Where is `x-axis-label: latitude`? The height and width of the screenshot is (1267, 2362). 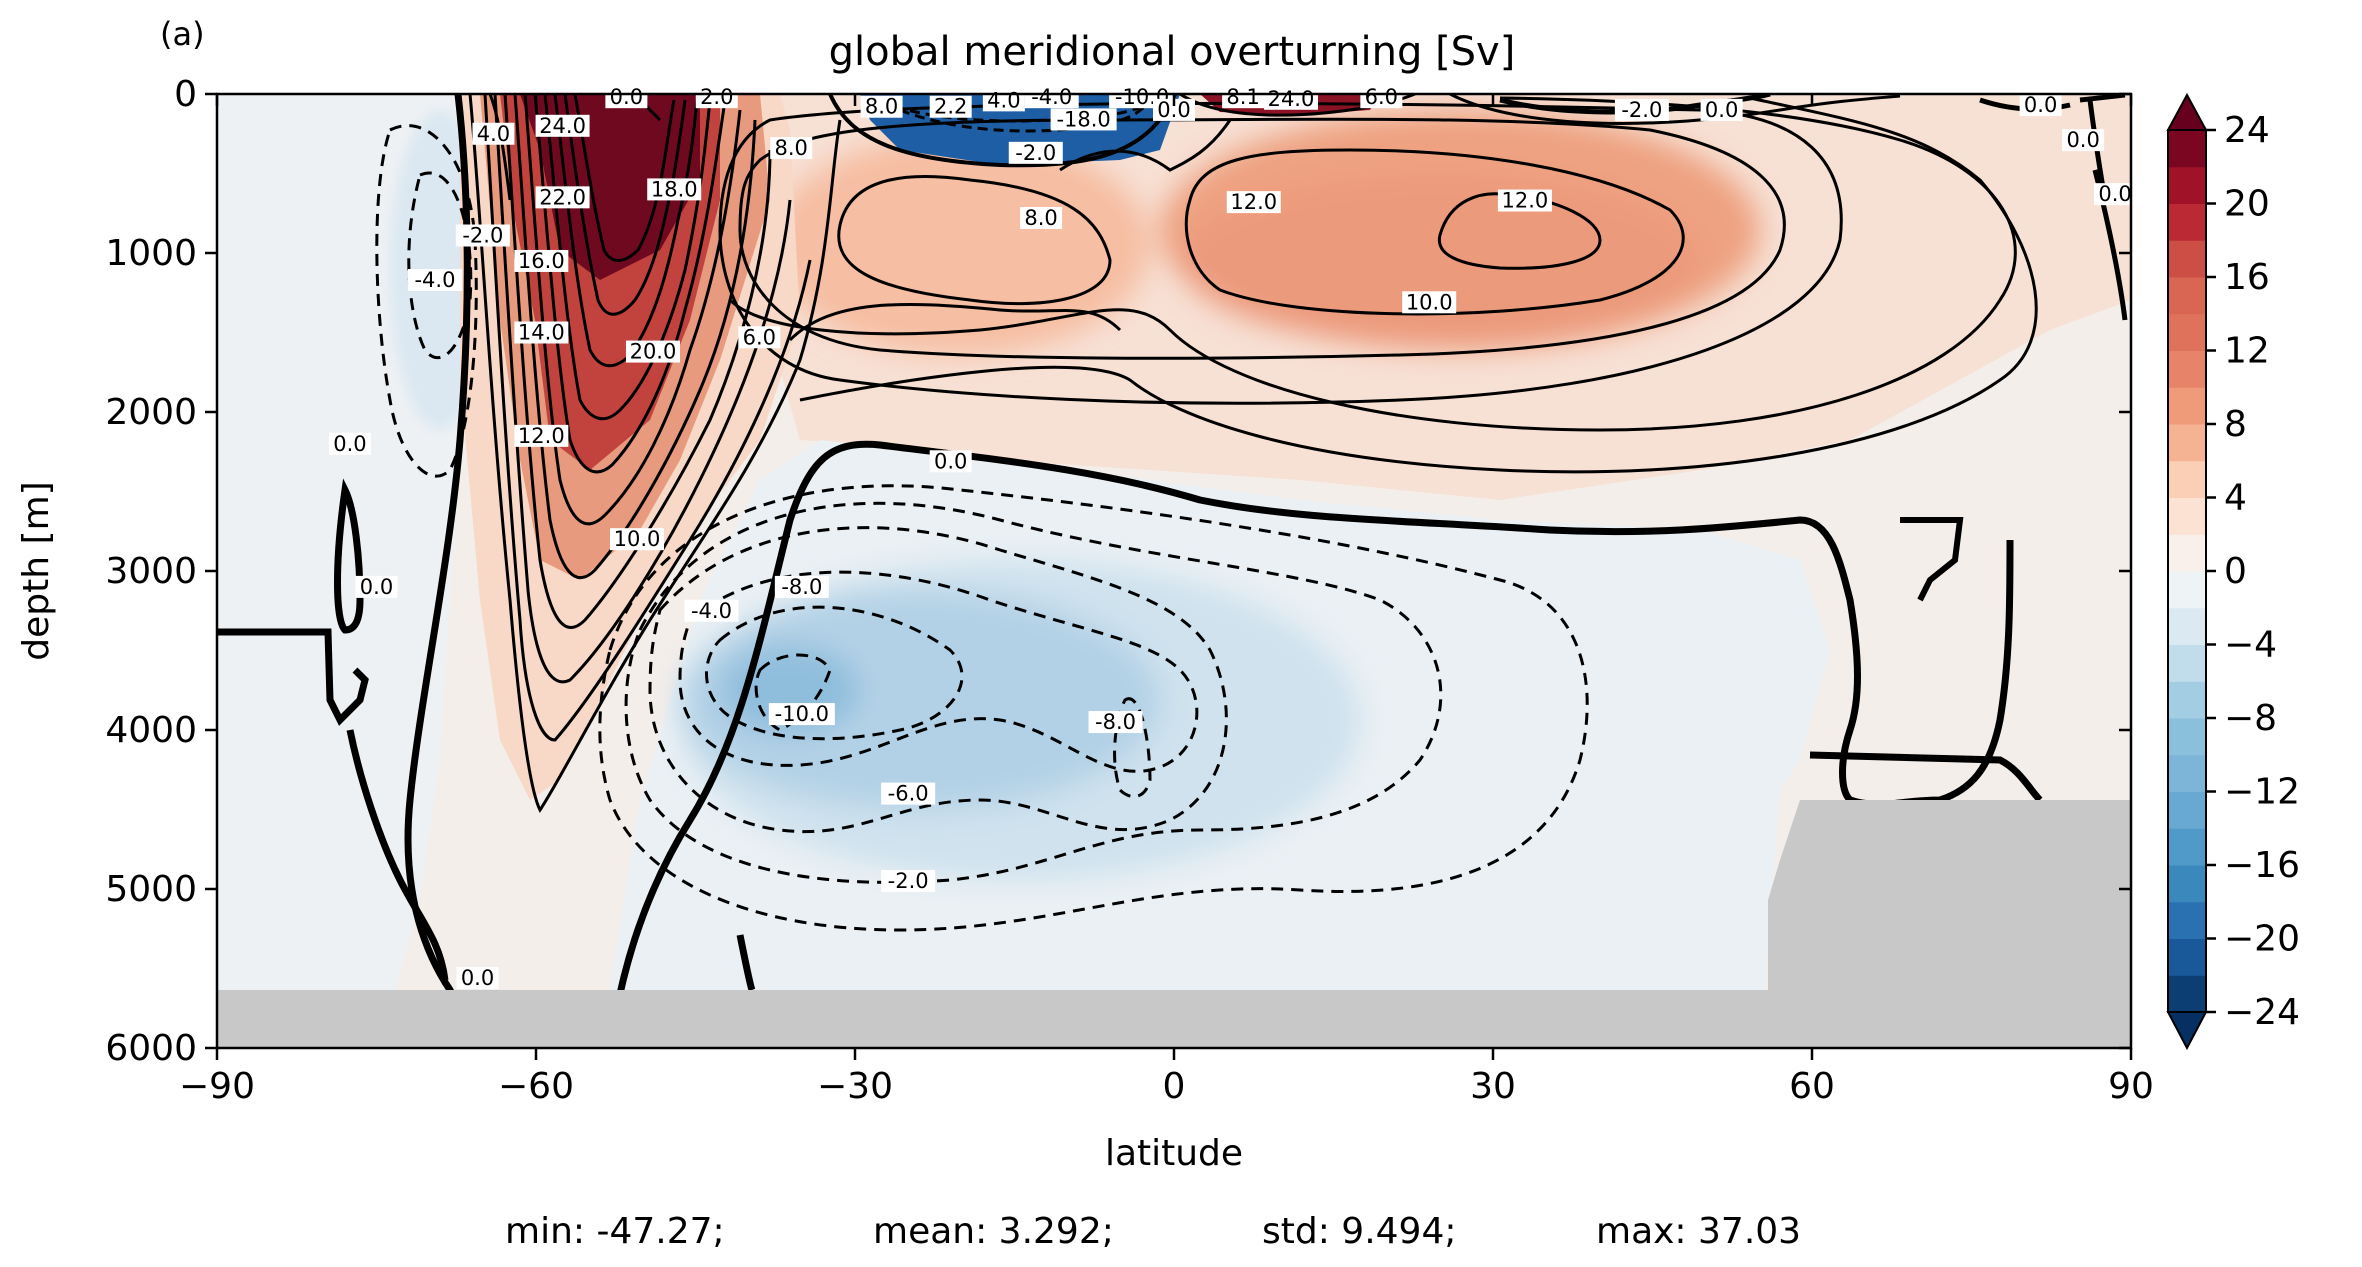
x-axis-label: latitude is located at coordinates (1174, 1153).